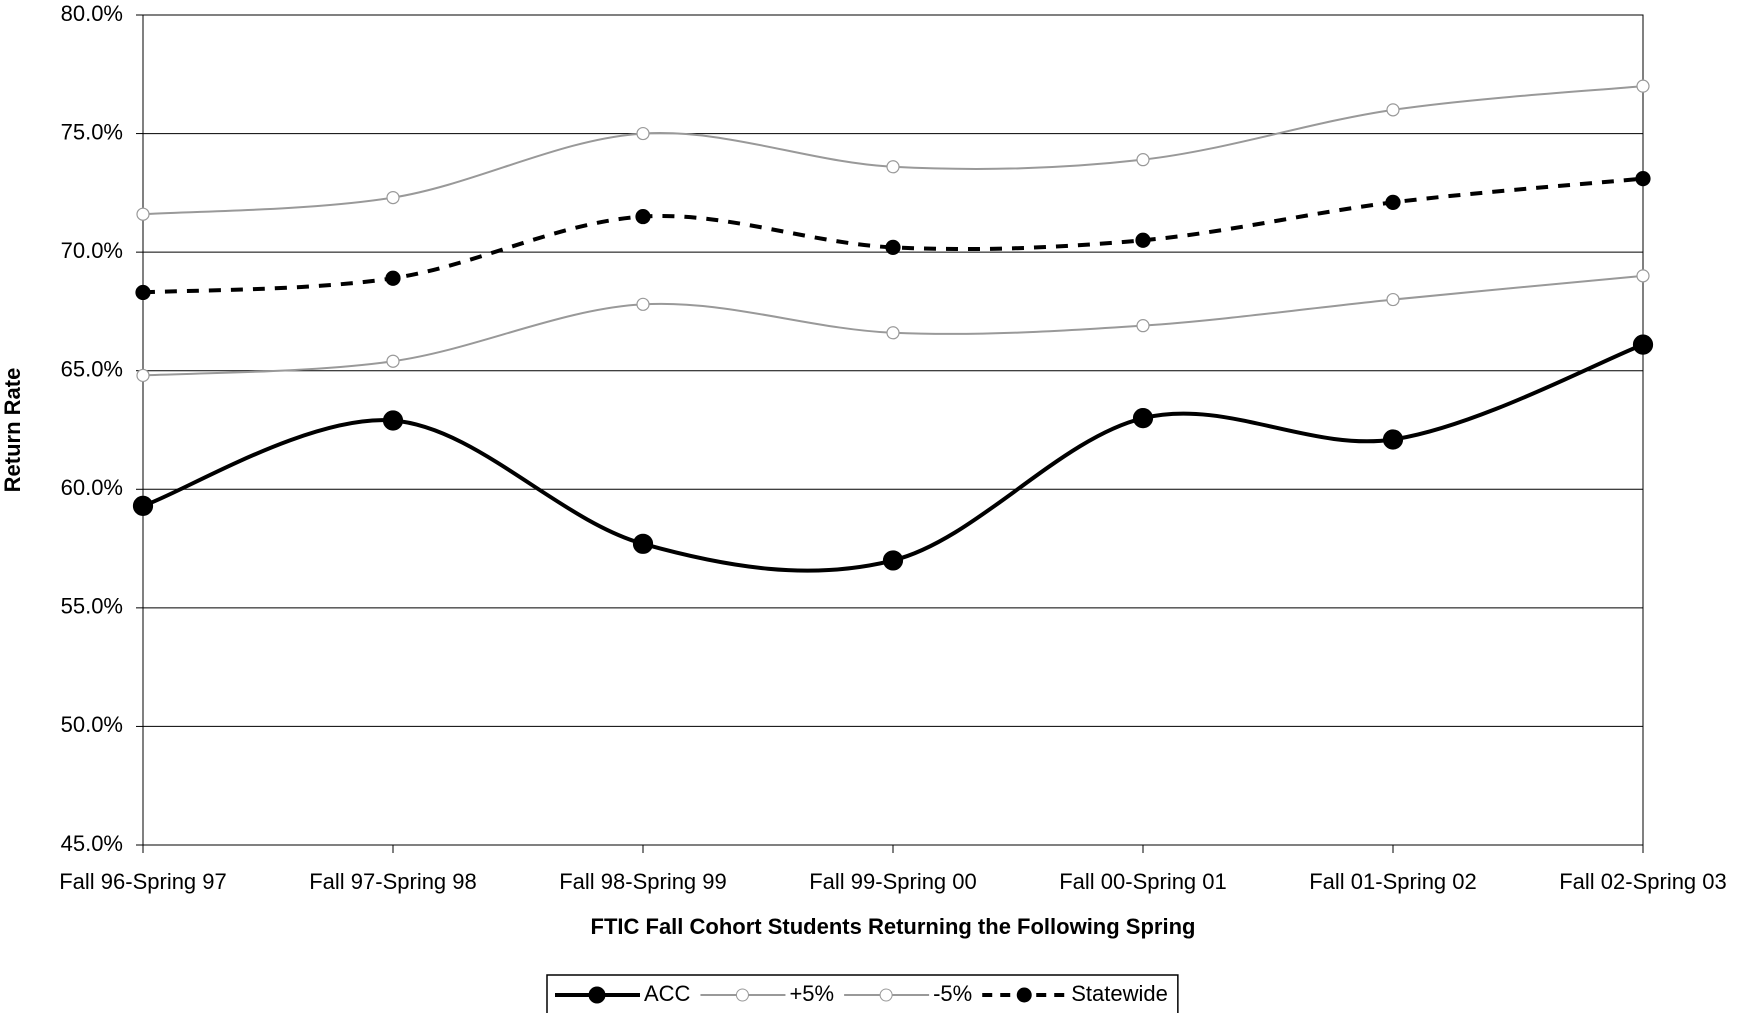 The width and height of the screenshot is (1747, 1013). Describe the element at coordinates (667, 993) in the screenshot. I see `legend-label: ACC` at that location.